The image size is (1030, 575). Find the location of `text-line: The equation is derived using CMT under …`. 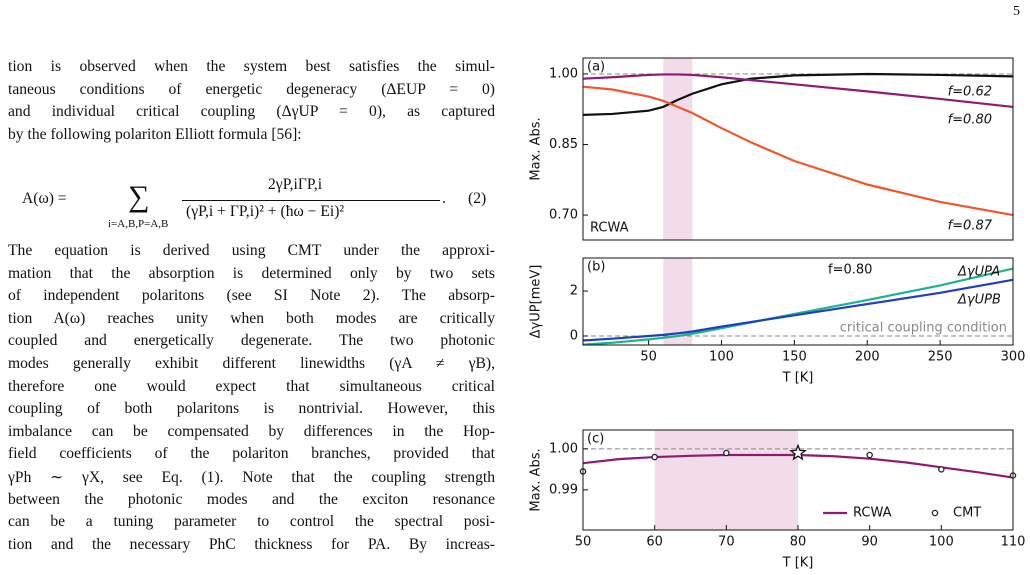

text-line: The equation is derived using CMT under … is located at coordinates (251, 250).